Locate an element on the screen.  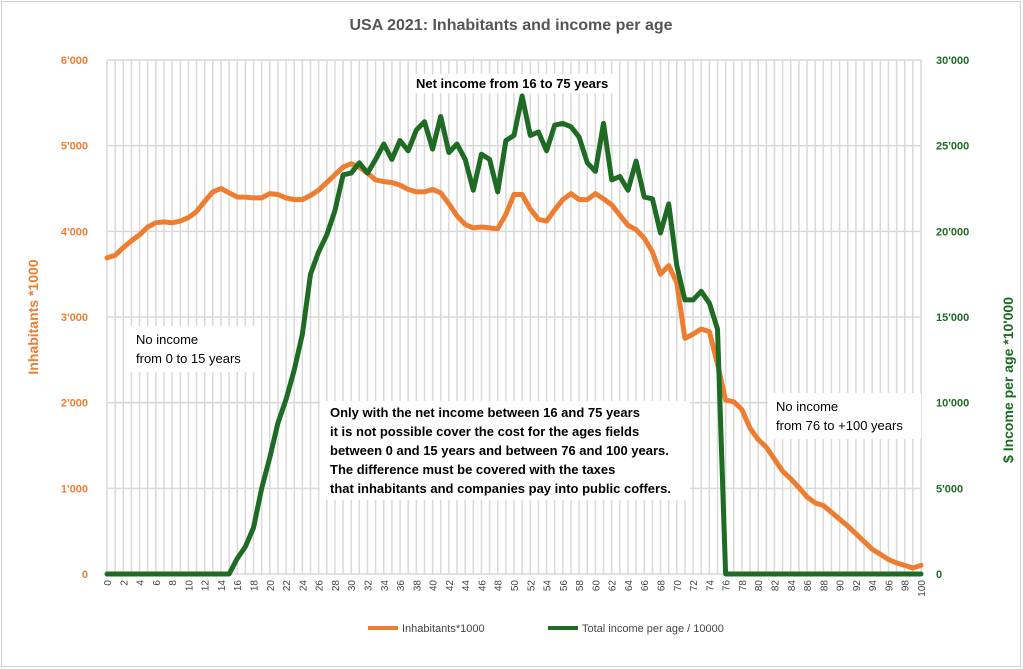
x-tick-label: 62 is located at coordinates (613, 586).